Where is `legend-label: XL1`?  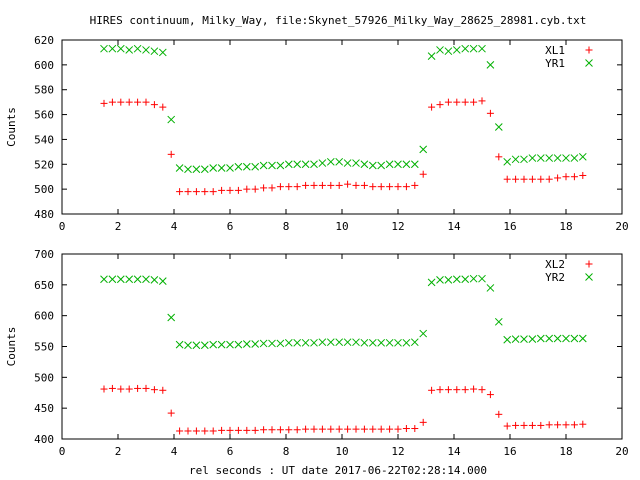
legend-label: XL1 is located at coordinates (555, 50).